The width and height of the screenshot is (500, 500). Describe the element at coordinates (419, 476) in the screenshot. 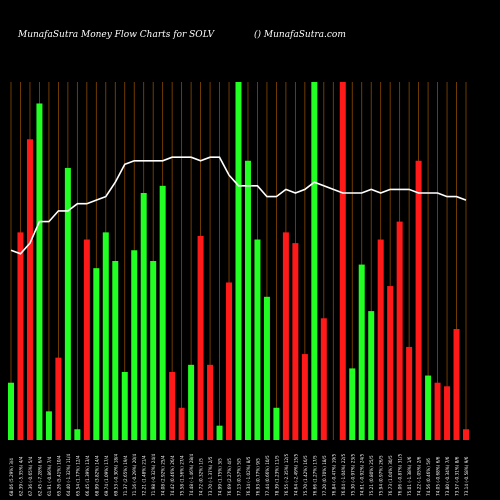

I see `x-tick-label: 74.22 (-1.05%) 2/6` at that location.